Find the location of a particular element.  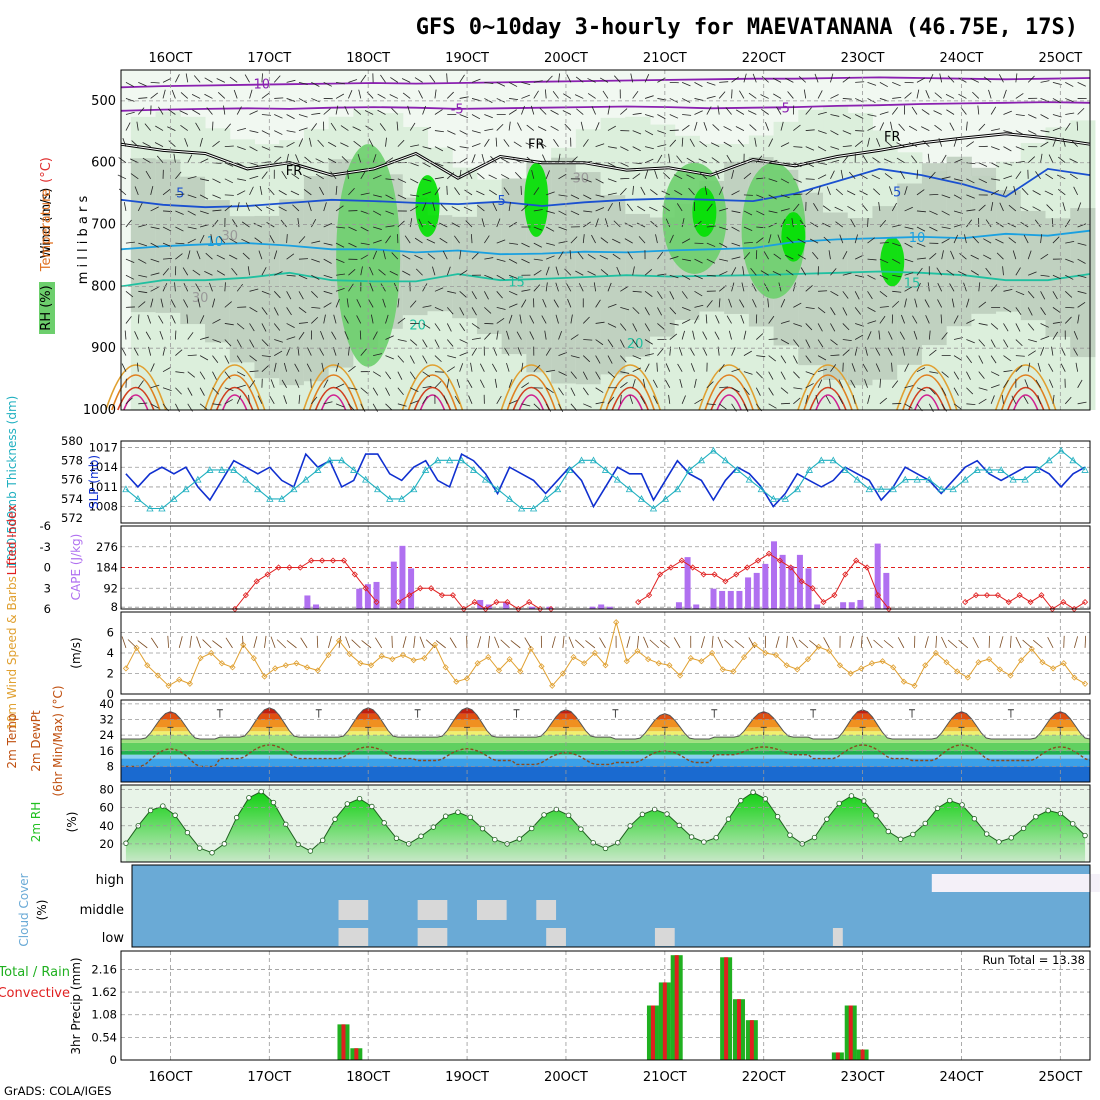

bottom-xtick-label: 20OCT is located at coordinates (566, 1077).